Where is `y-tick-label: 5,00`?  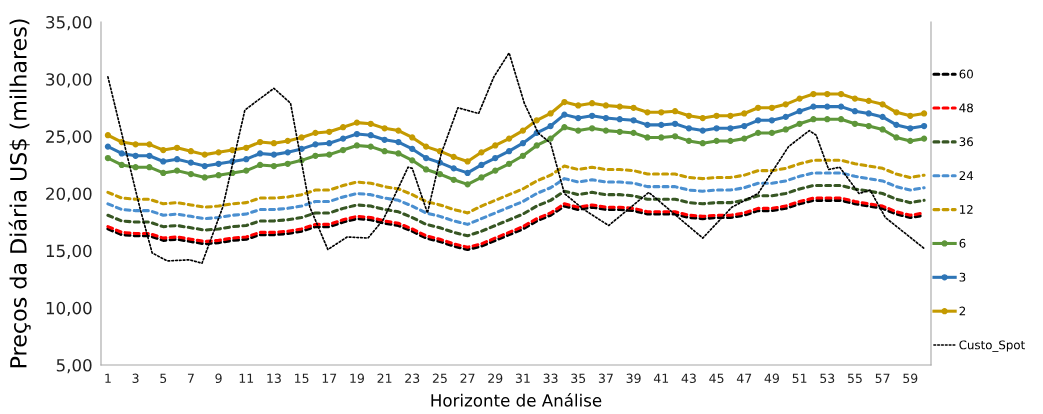 y-tick-label: 5,00 is located at coordinates (74, 366).